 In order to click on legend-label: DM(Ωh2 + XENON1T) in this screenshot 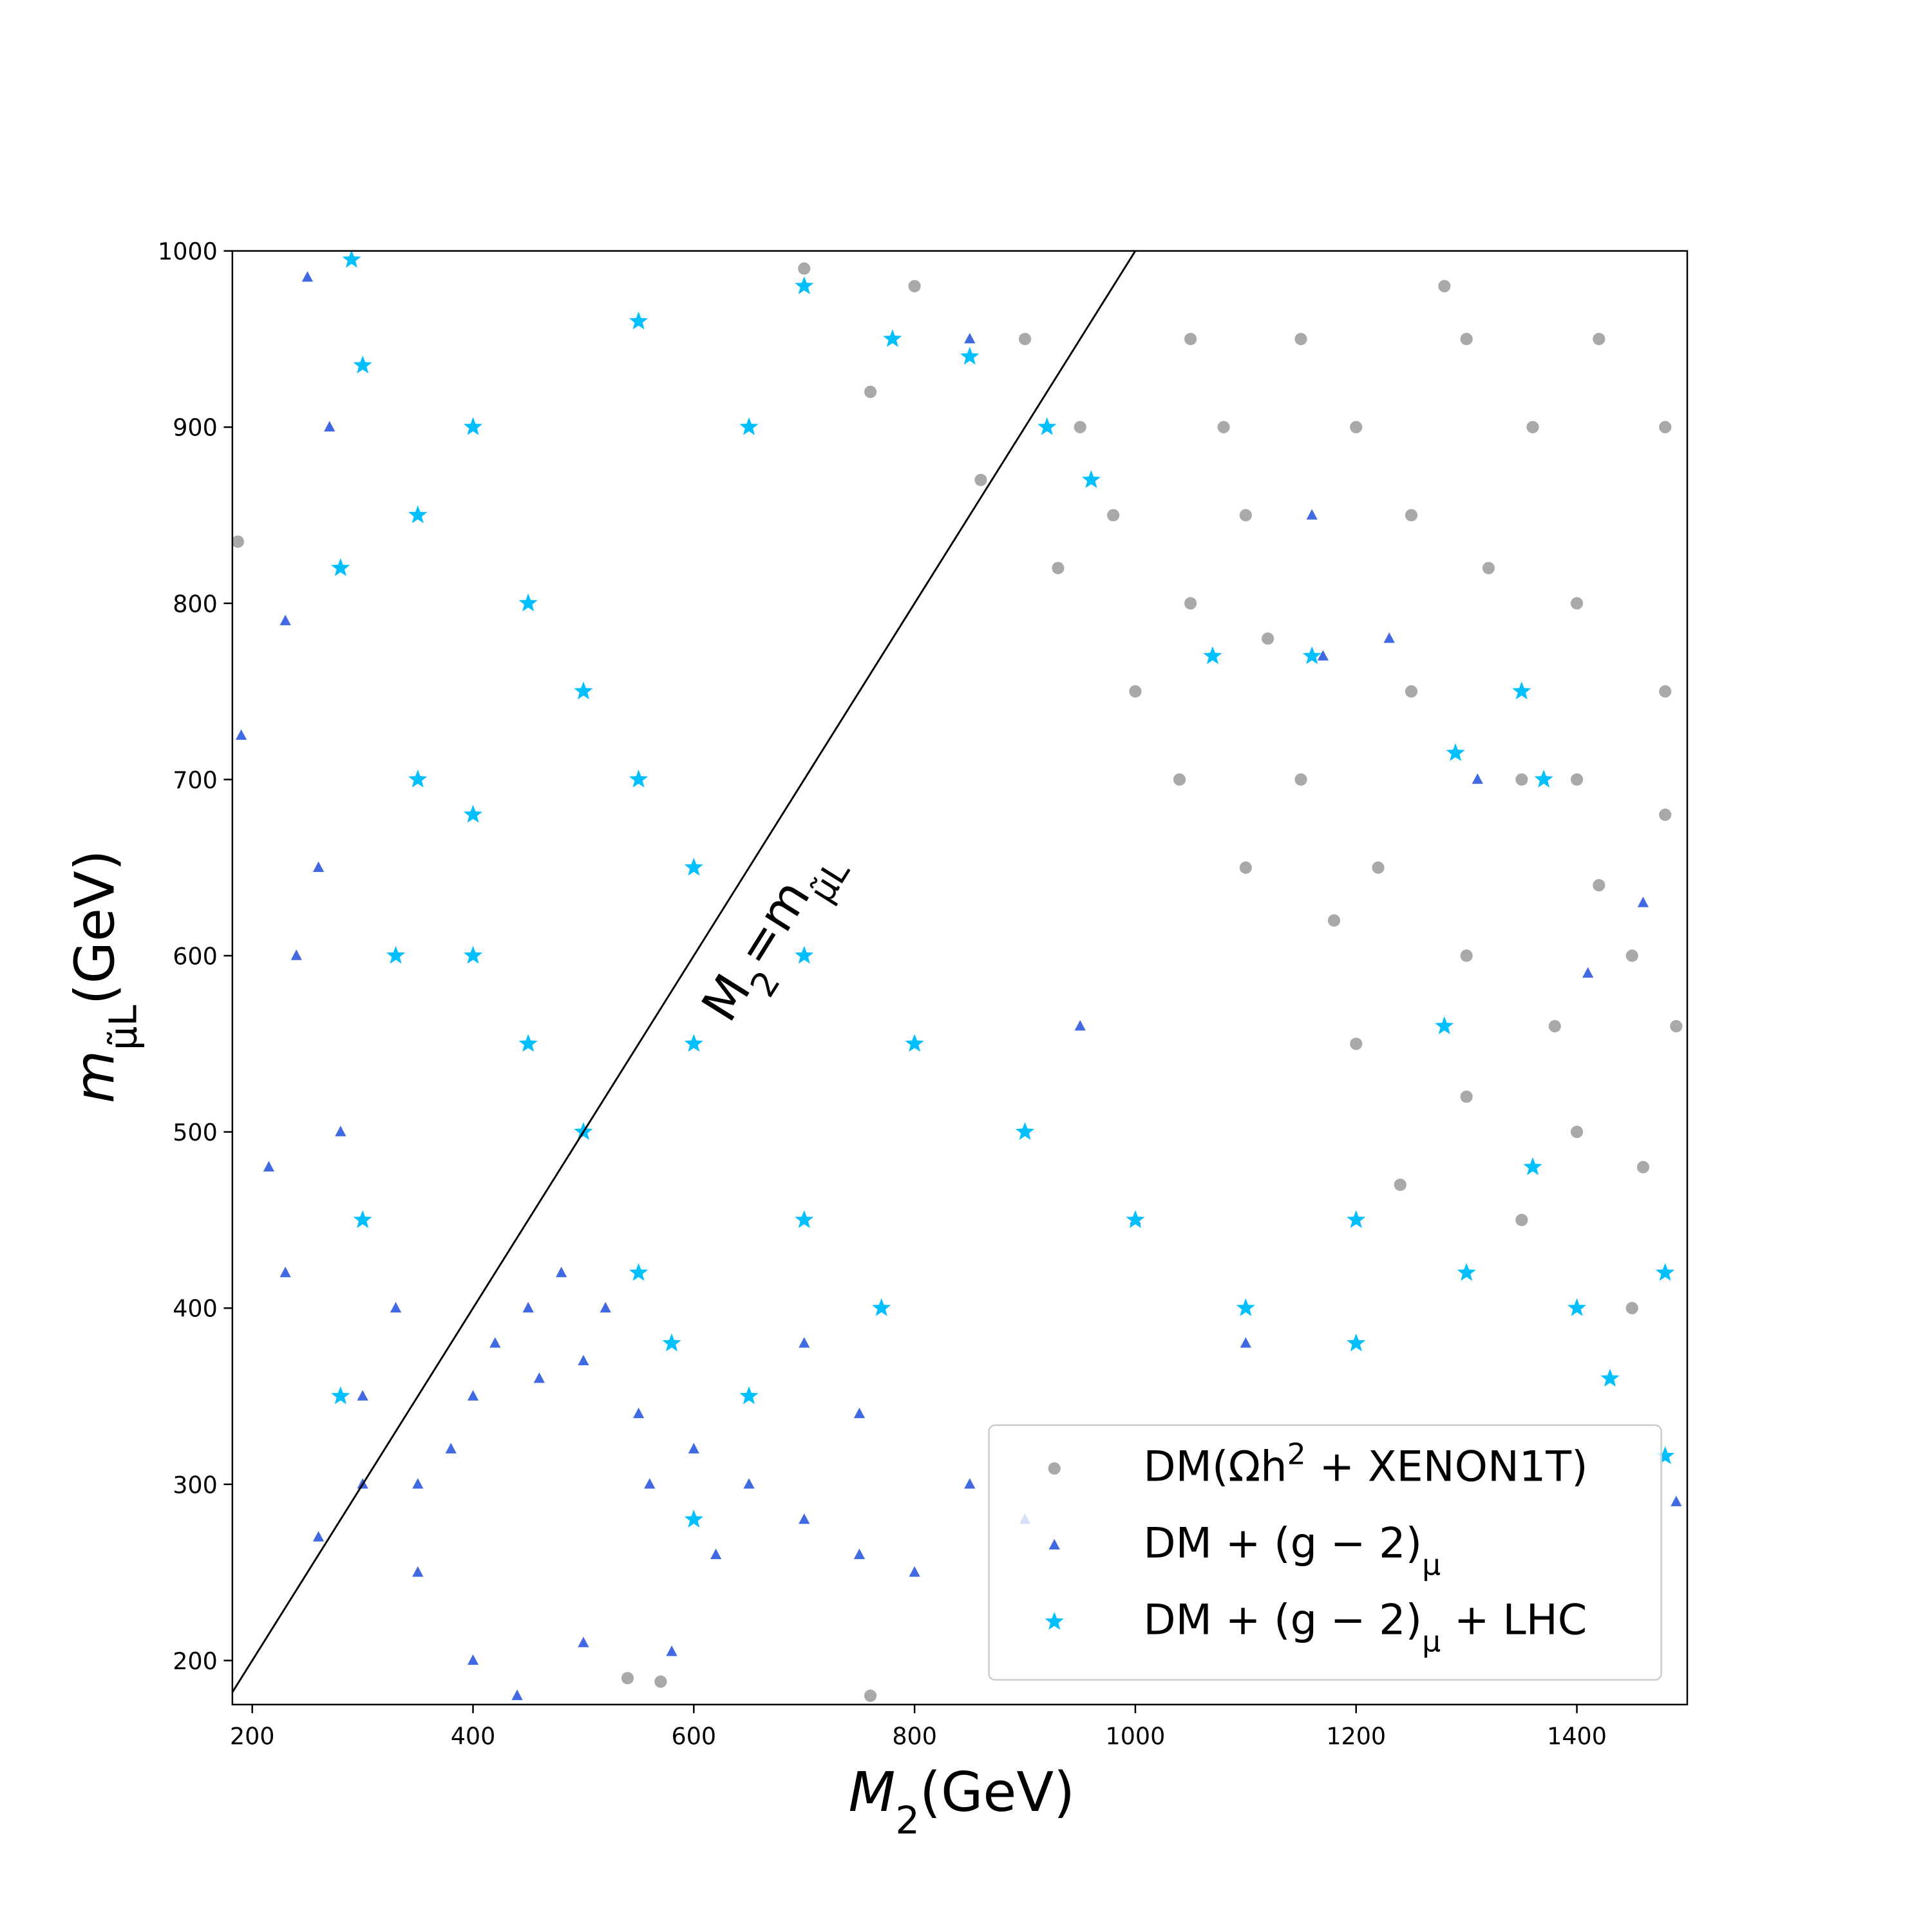, I will do `click(1365, 1464)`.